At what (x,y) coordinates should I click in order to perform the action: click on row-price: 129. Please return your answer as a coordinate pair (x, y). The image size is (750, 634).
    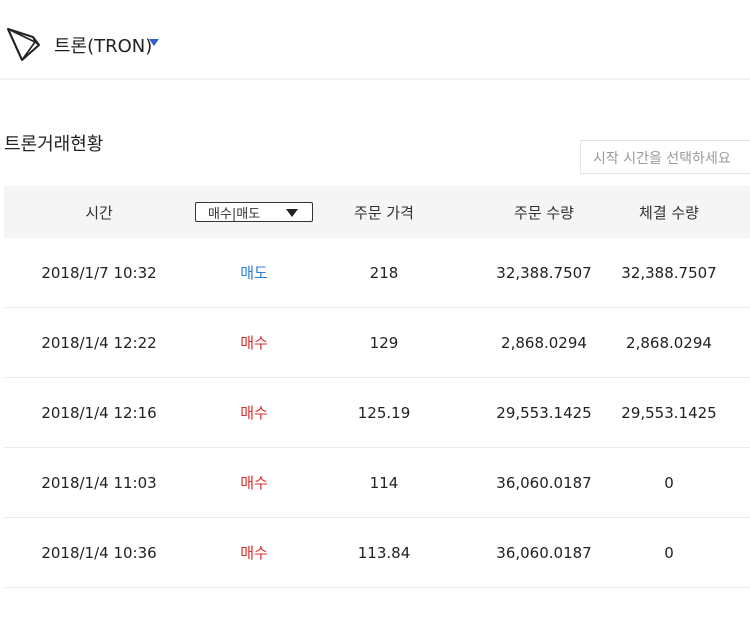
    Looking at the image, I should click on (384, 342).